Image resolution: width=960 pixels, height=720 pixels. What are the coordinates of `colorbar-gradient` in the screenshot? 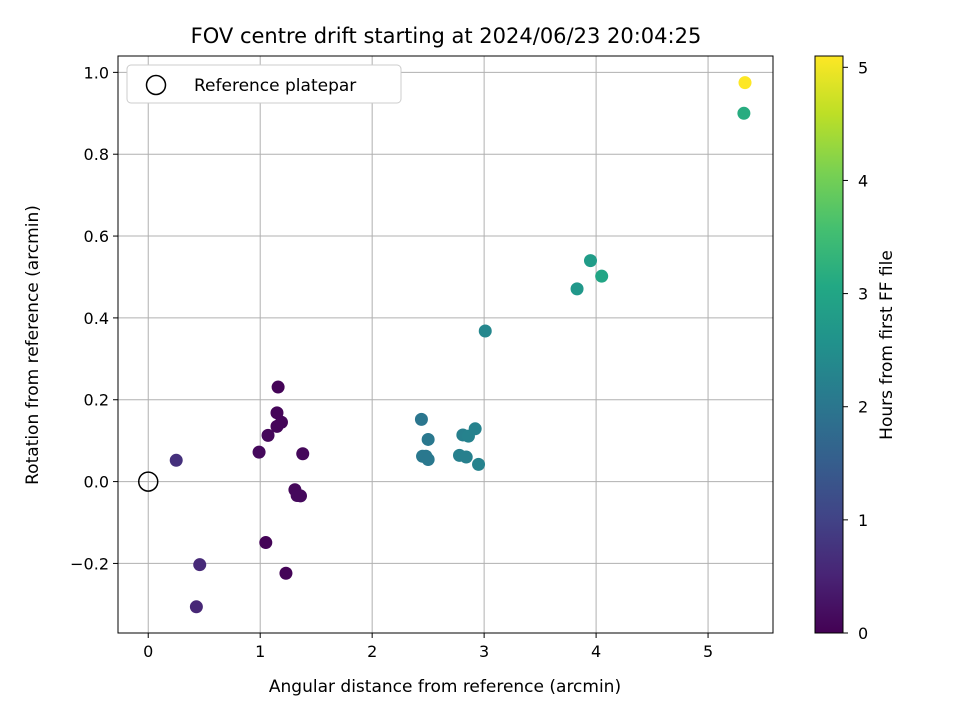 It's located at (829, 344).